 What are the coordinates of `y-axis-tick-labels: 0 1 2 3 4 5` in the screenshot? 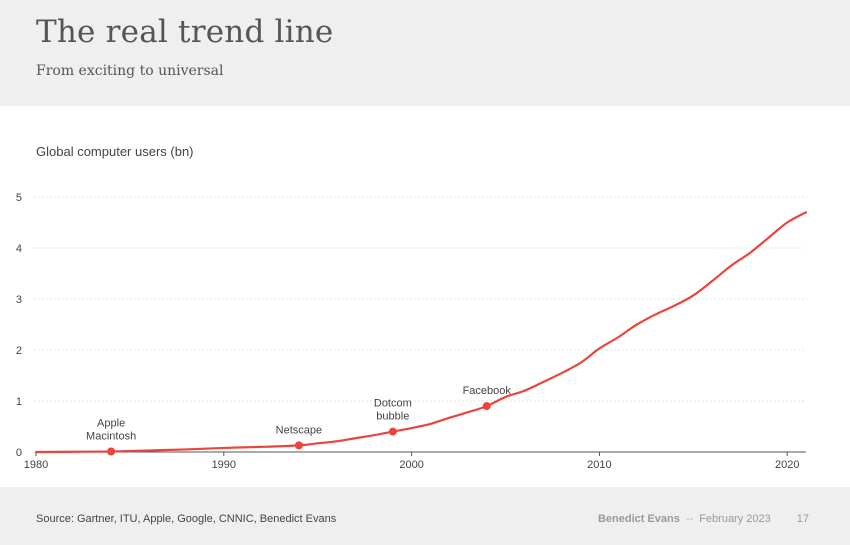 It's located at (19, 325).